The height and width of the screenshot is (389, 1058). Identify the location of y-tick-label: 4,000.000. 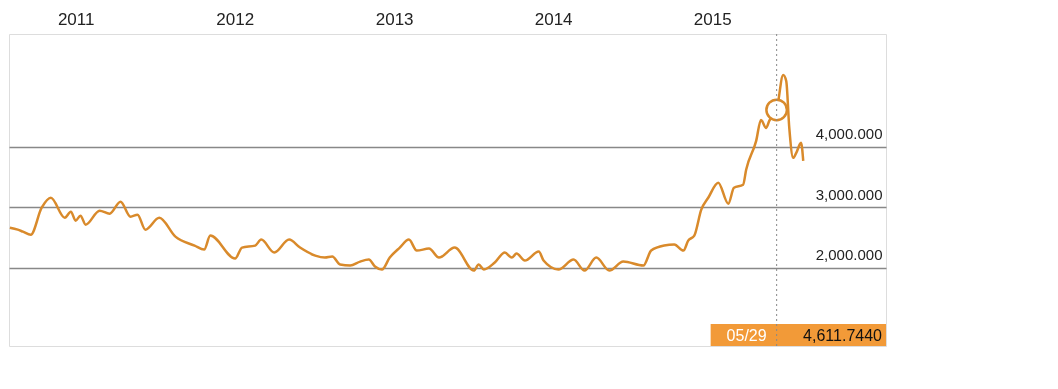
(849, 134).